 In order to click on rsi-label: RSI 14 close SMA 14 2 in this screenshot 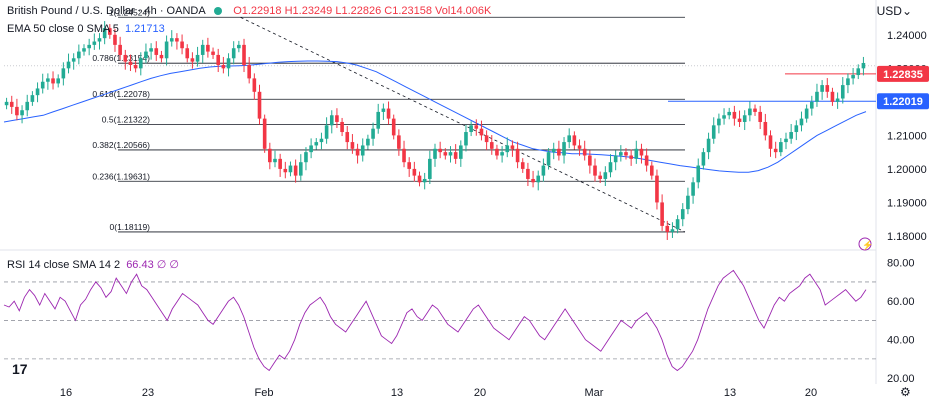, I will do `click(64, 265)`.